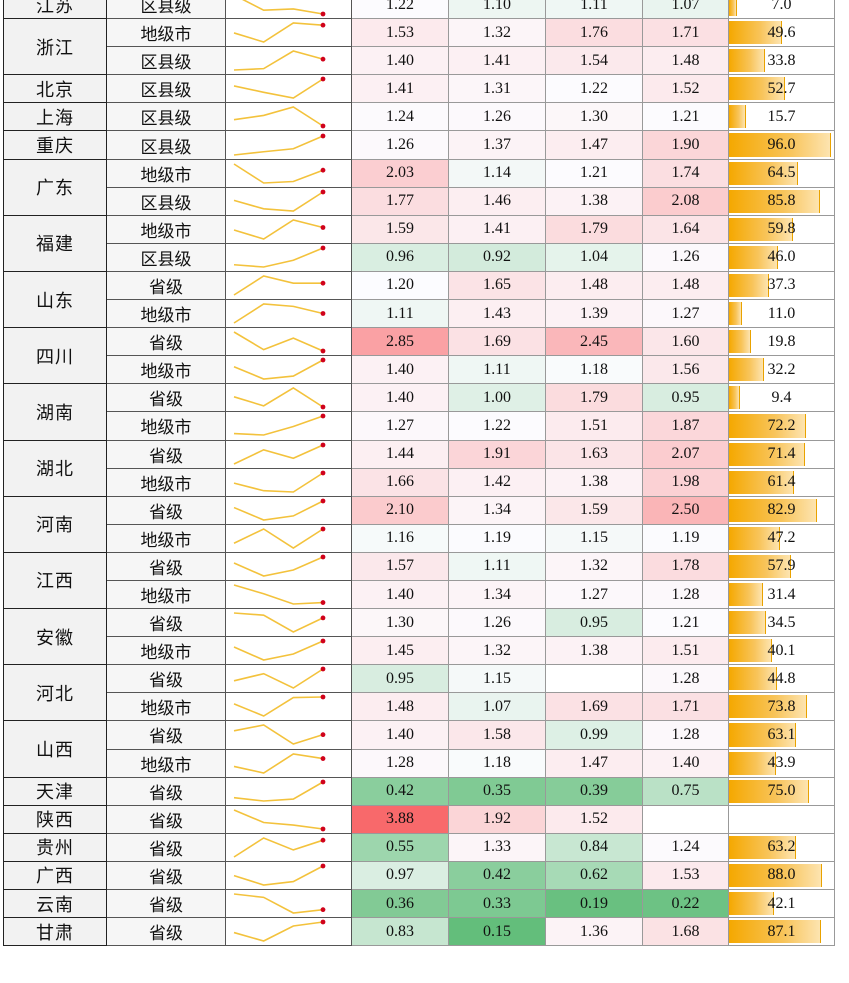  I want to click on value-cell: 1.53, so click(685, 875).